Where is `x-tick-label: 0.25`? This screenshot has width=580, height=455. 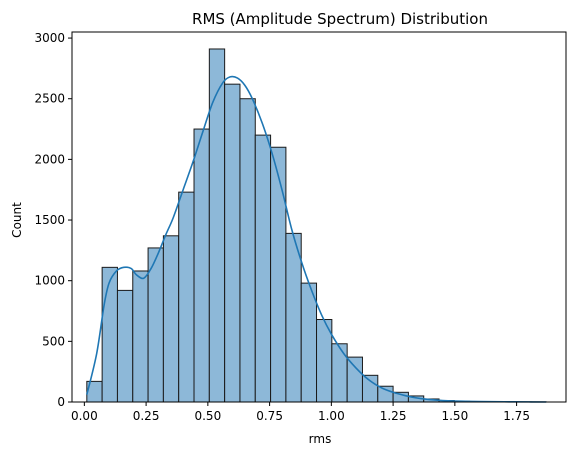 x-tick-label: 0.25 is located at coordinates (146, 416).